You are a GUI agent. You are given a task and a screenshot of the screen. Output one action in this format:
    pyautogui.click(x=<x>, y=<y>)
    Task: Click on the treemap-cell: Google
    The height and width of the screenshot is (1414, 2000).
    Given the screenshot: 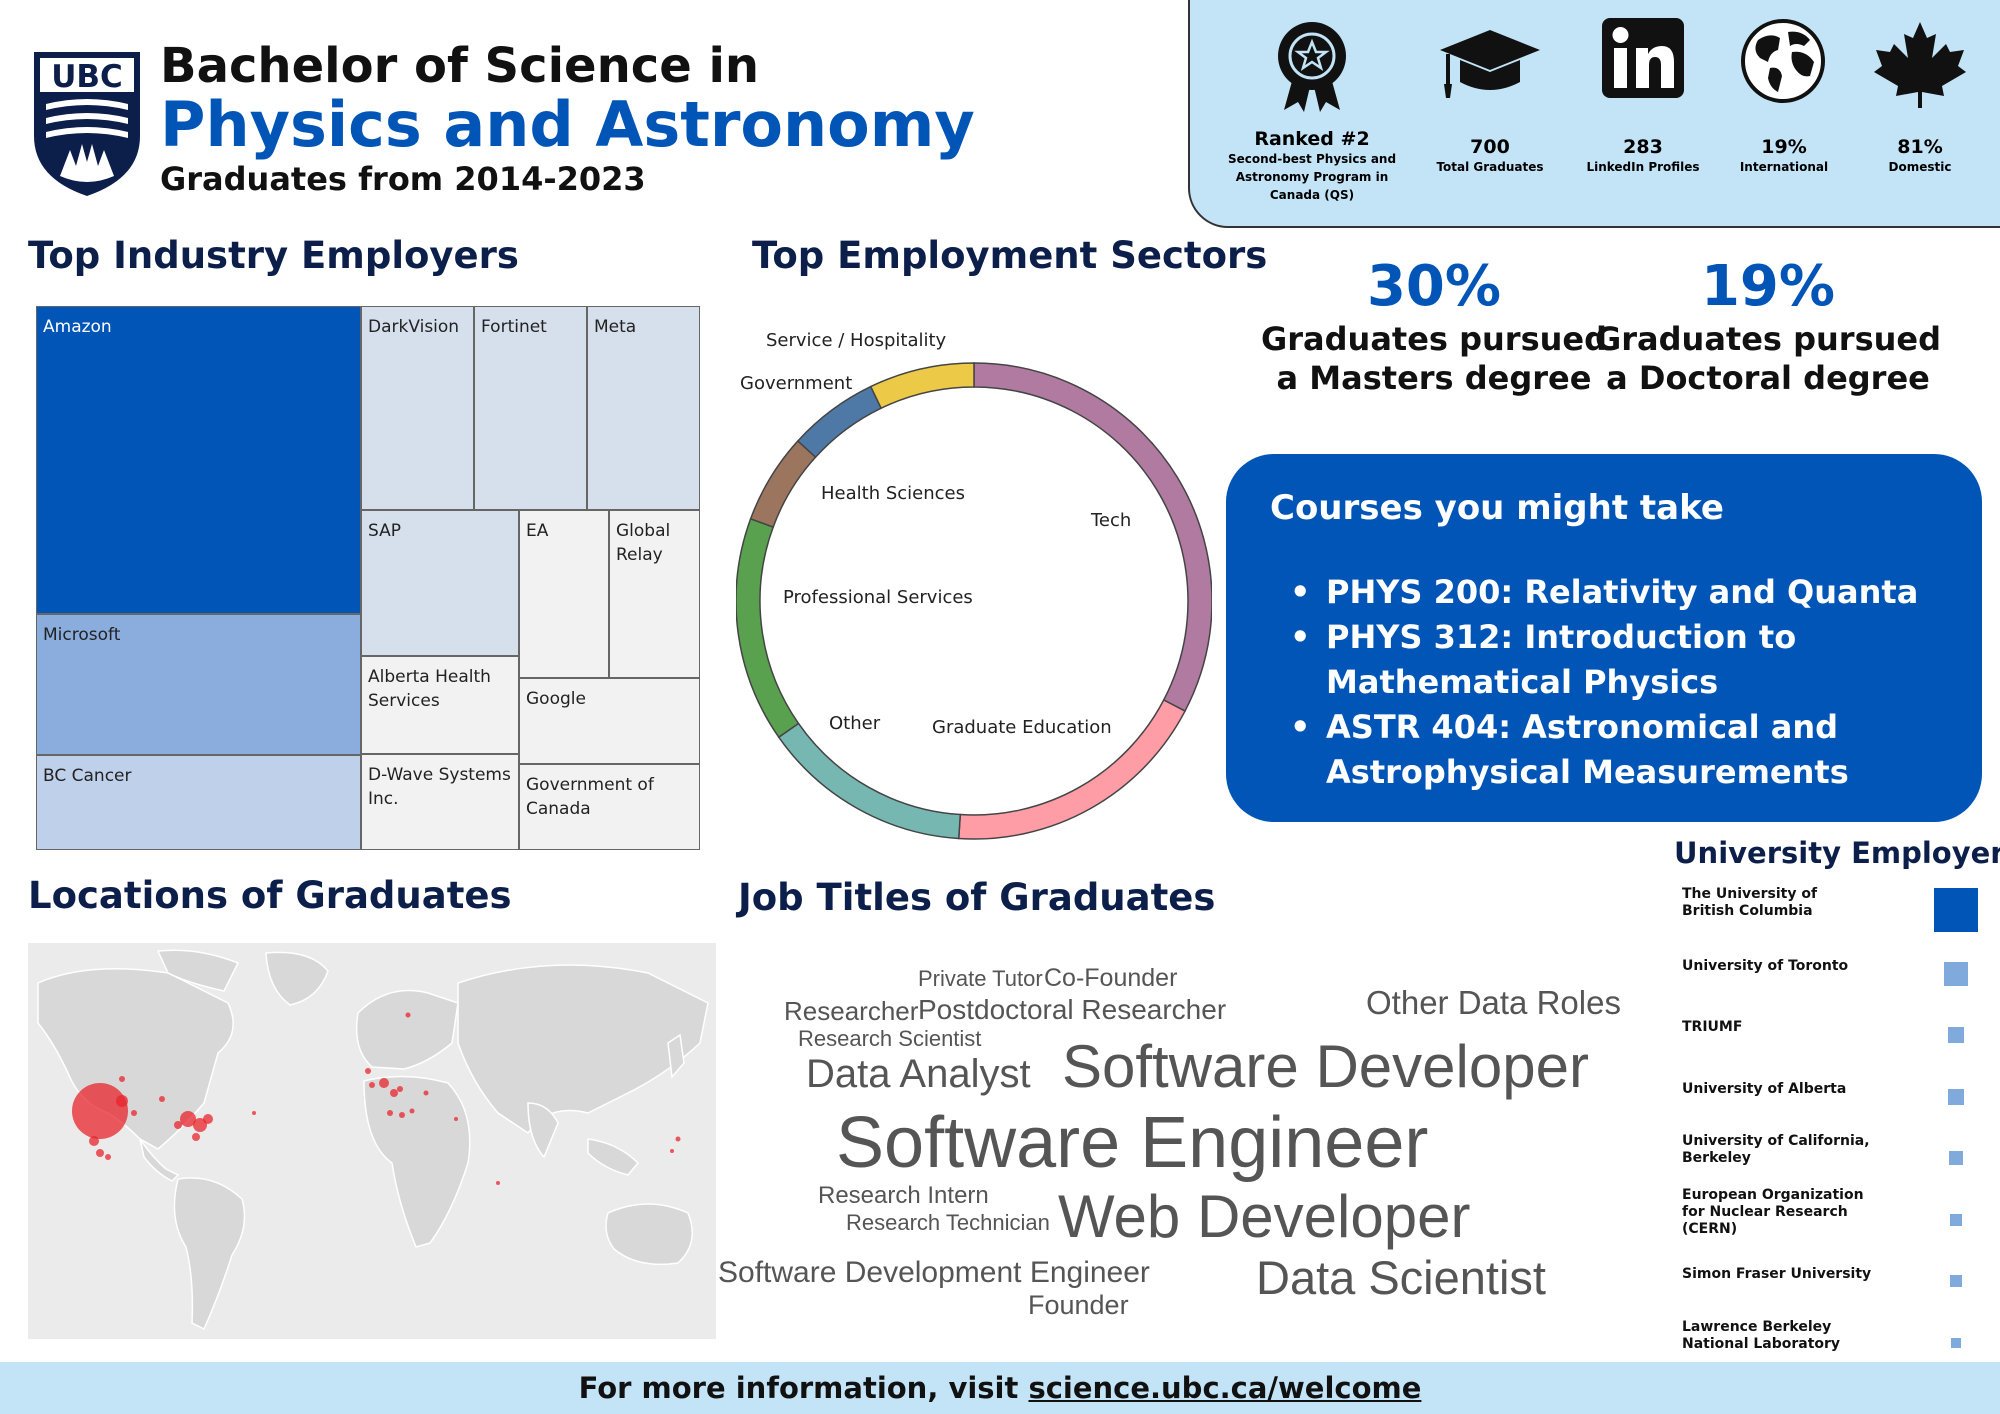 What is the action you would take?
    pyautogui.click(x=609, y=721)
    